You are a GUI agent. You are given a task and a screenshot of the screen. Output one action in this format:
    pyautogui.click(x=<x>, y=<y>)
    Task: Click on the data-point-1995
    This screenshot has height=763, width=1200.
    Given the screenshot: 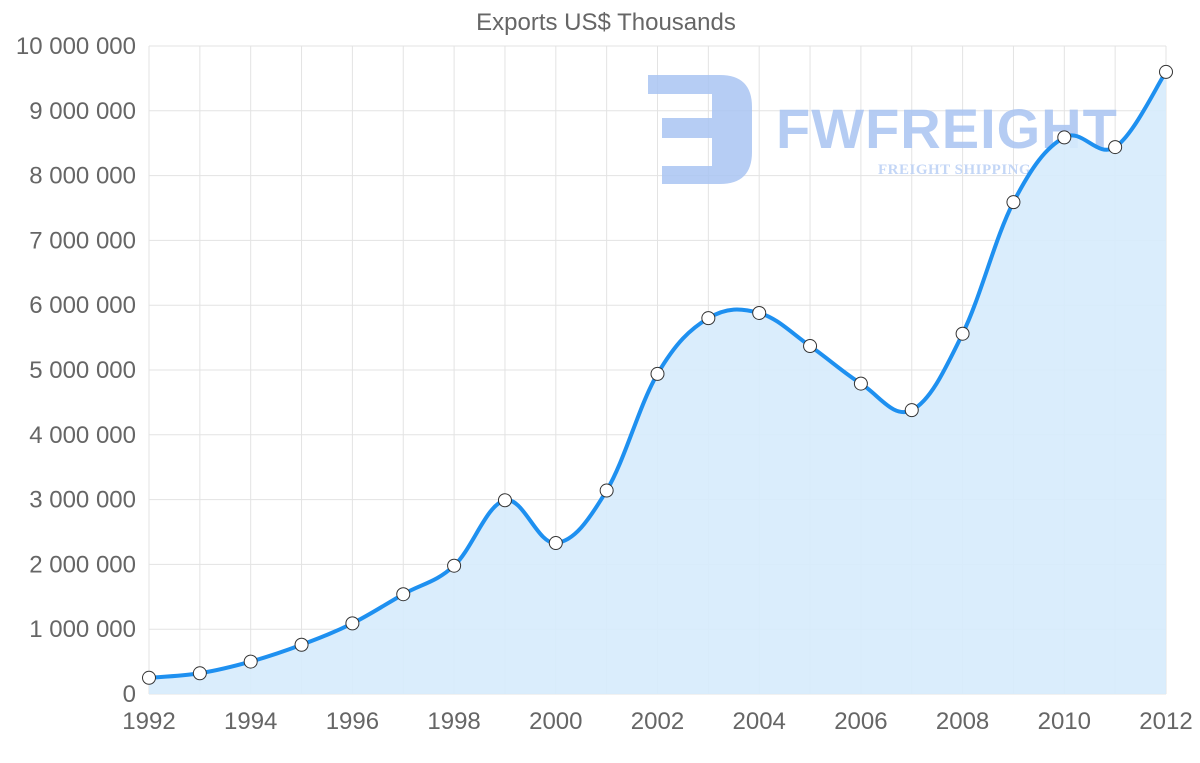 What is the action you would take?
    pyautogui.click(x=301, y=644)
    